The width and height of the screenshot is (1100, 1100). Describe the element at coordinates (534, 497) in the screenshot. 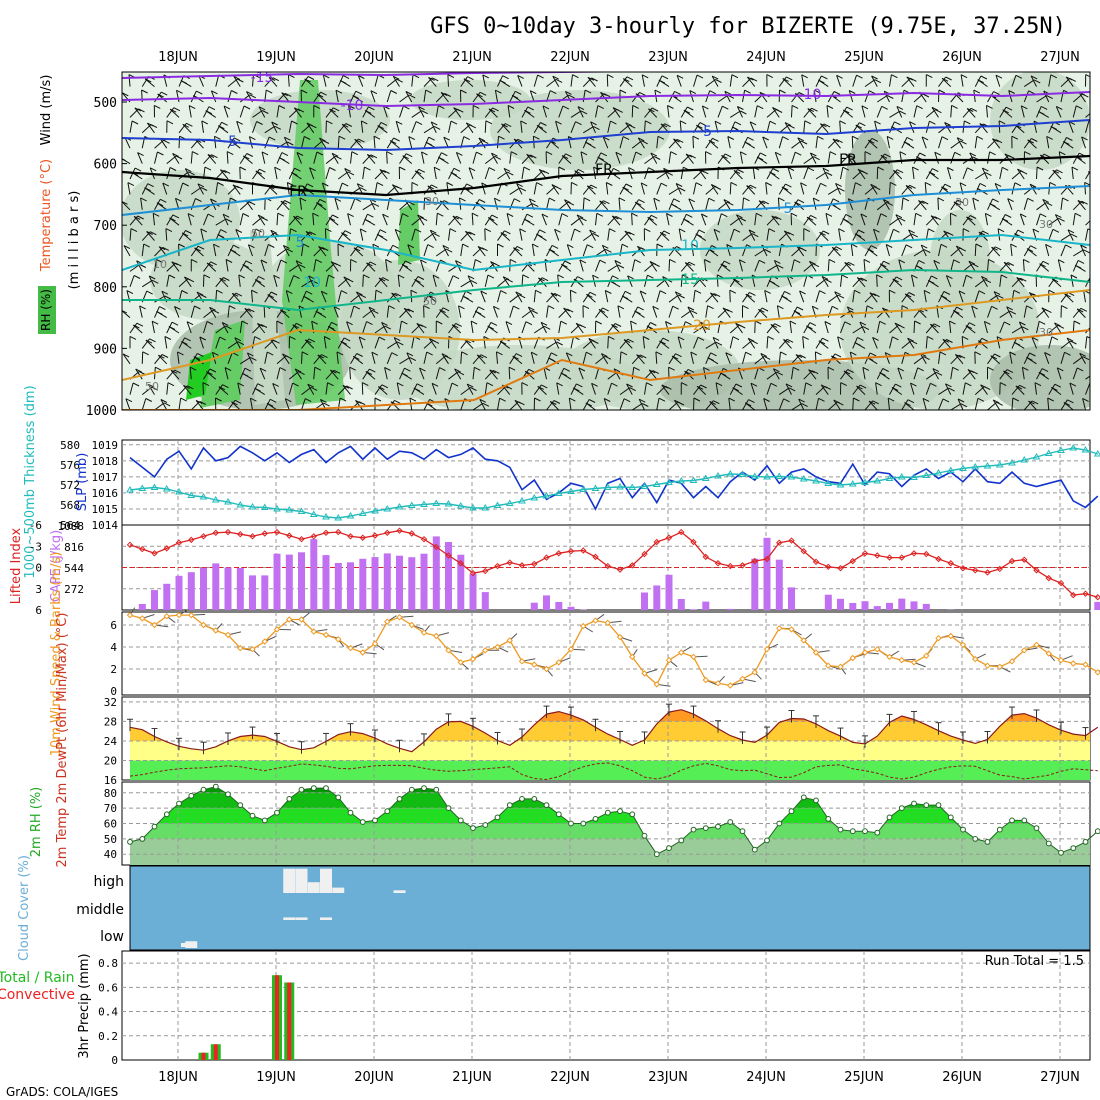

I see `thickness-marker` at that location.